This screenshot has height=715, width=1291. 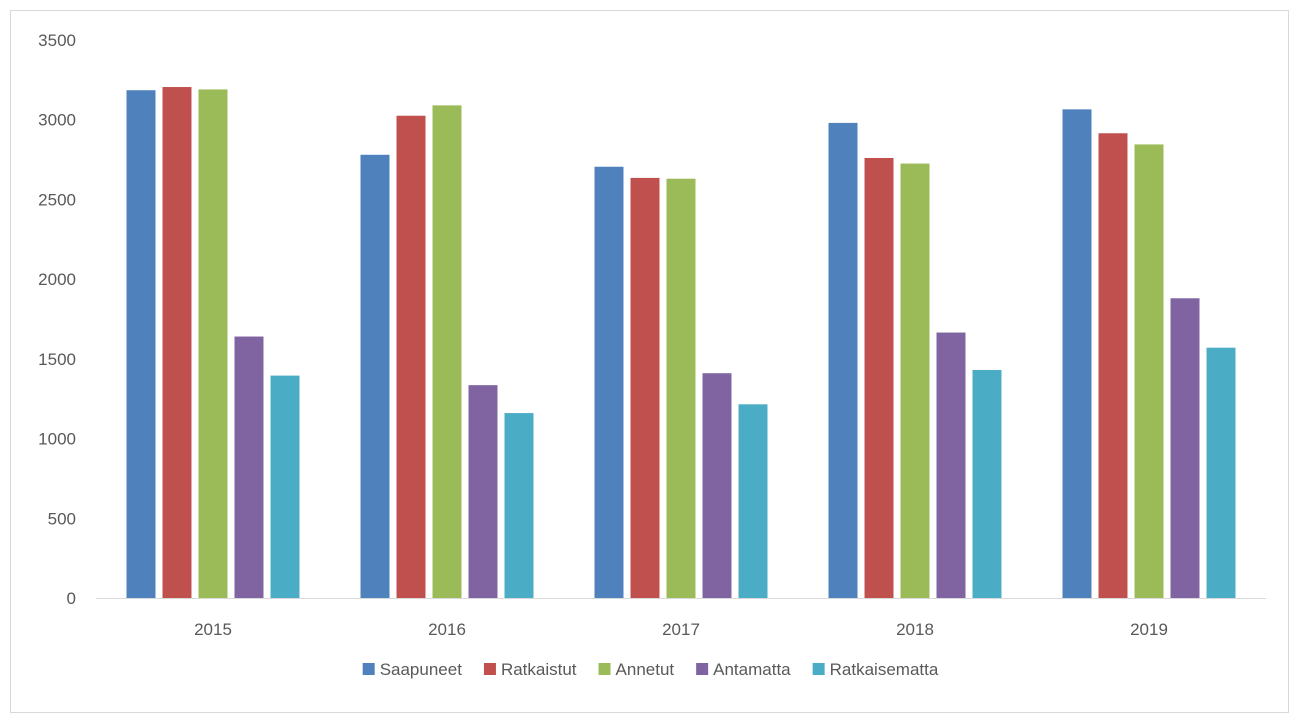 What do you see at coordinates (884, 669) in the screenshot?
I see `legend-label: Ratkaisematta` at bounding box center [884, 669].